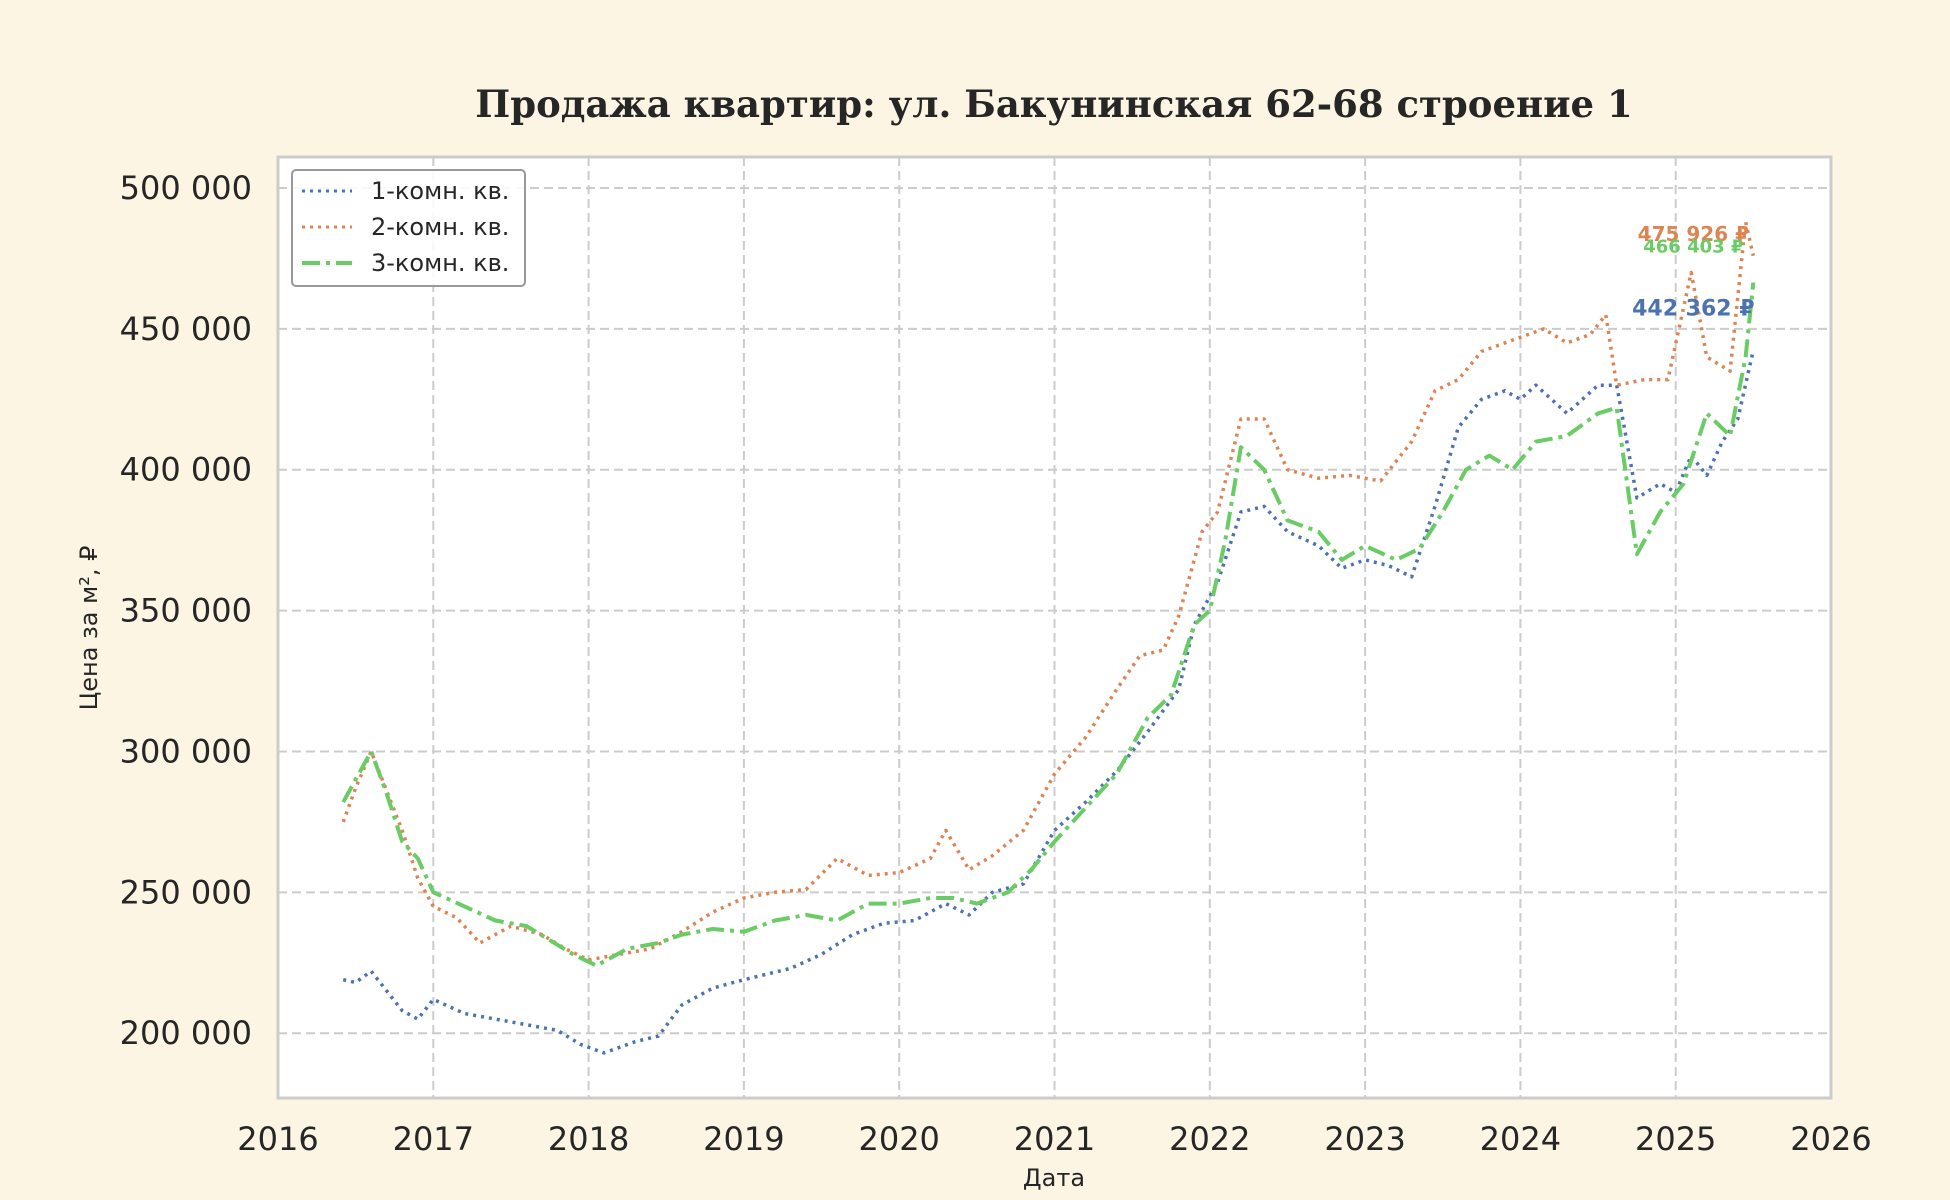 This screenshot has height=1200, width=1950. Describe the element at coordinates (1209, 1139) in the screenshot. I see `x-tick-label: 2022` at that location.